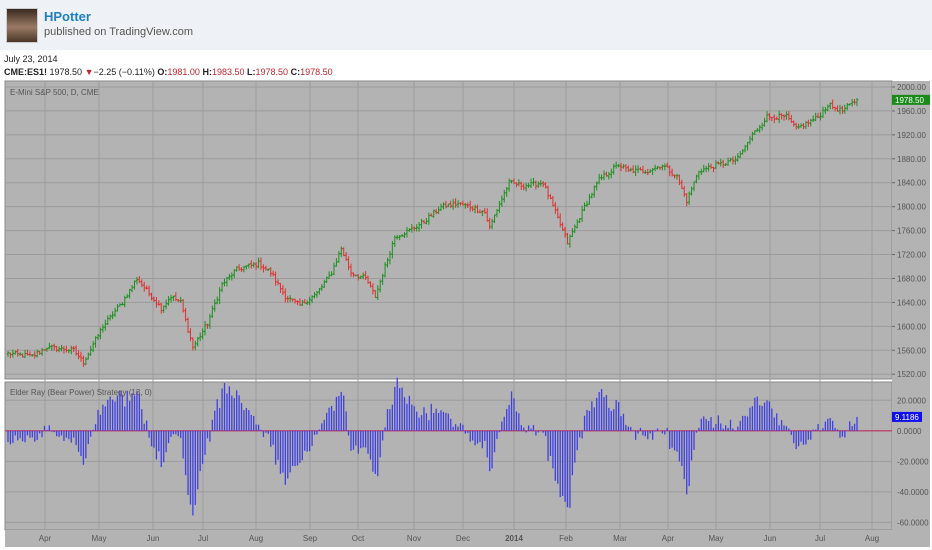  What do you see at coordinates (26, 72) in the screenshot?
I see `symbol: CME:ES1!` at bounding box center [26, 72].